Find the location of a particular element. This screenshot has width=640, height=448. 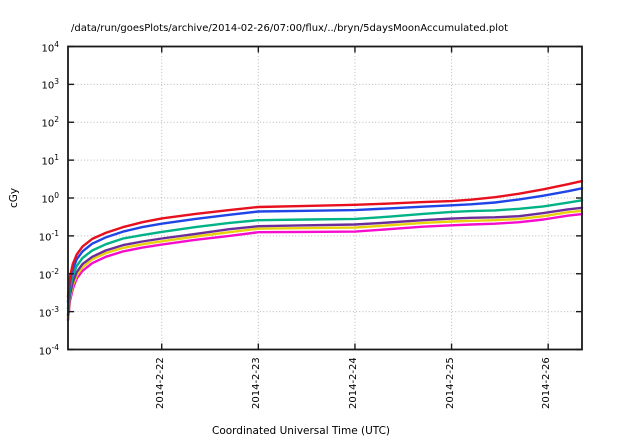

y-tick-label: 10⁴ is located at coordinates (50, 46).